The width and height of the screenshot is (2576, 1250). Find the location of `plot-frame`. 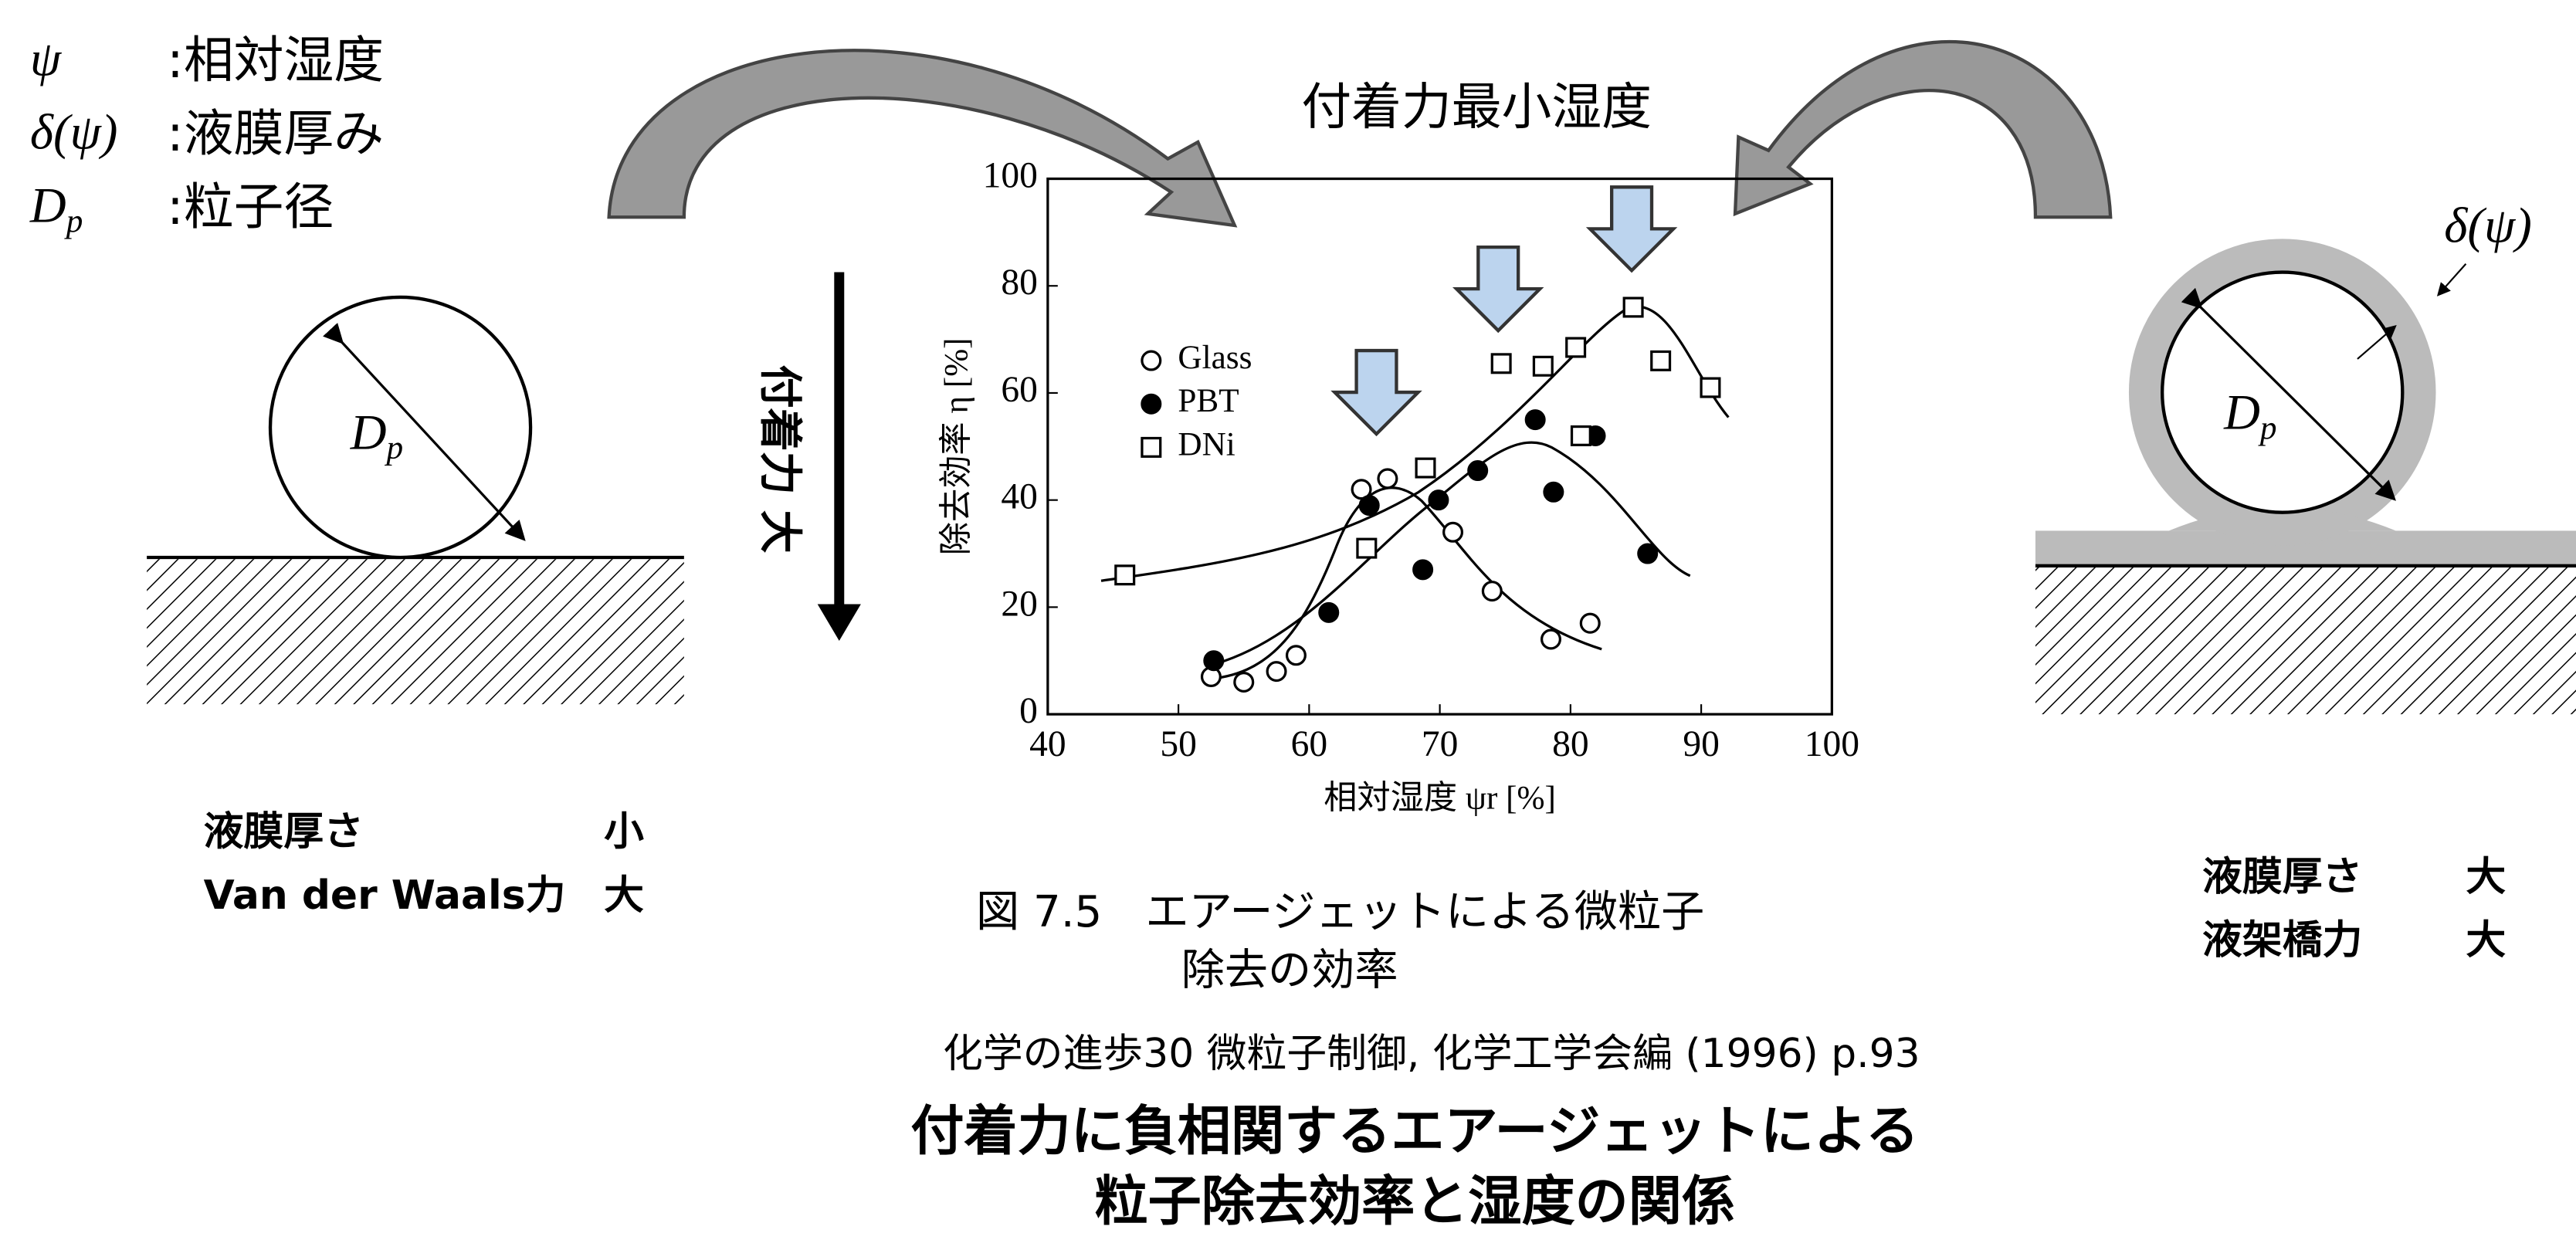

plot-frame is located at coordinates (1439, 446).